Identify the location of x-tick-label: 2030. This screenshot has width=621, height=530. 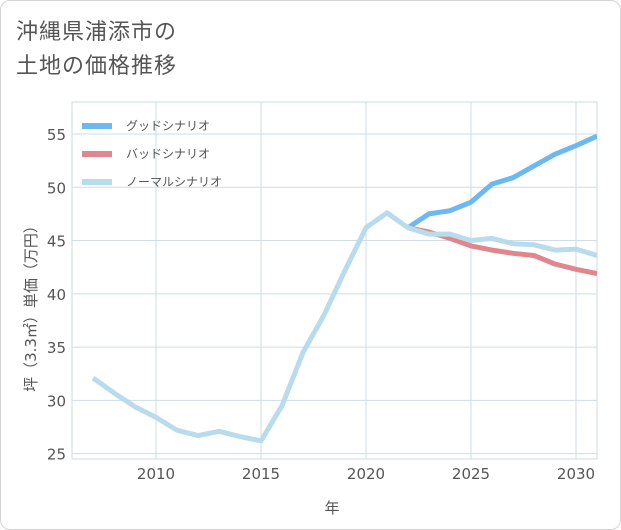
(576, 474).